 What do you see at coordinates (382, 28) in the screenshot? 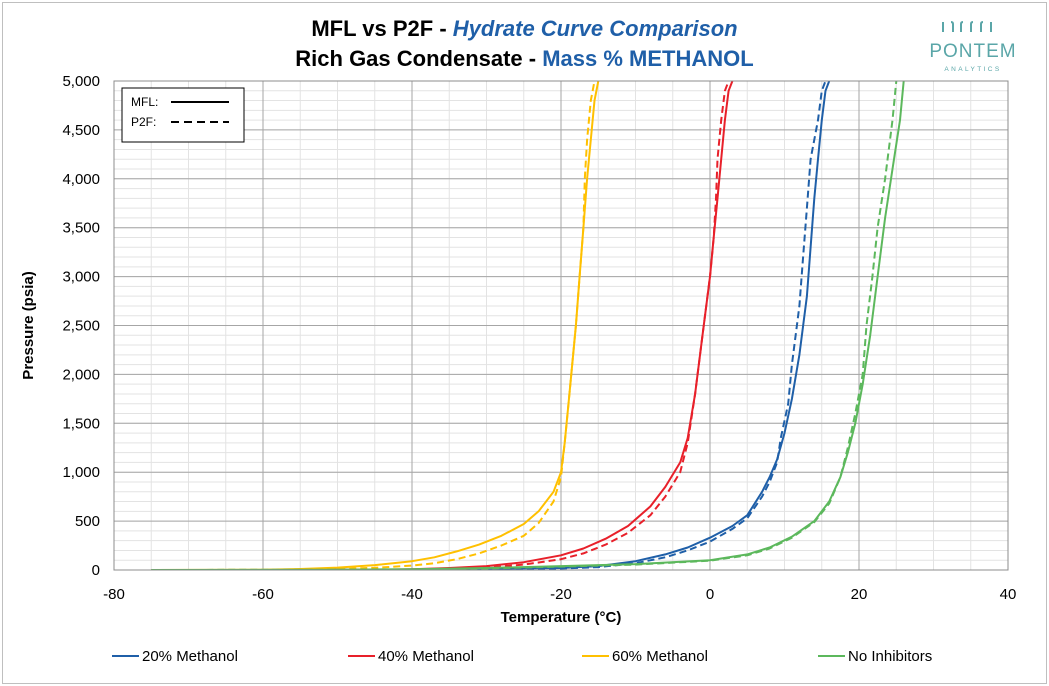
I see `title-main: MFL vs P2F -` at bounding box center [382, 28].